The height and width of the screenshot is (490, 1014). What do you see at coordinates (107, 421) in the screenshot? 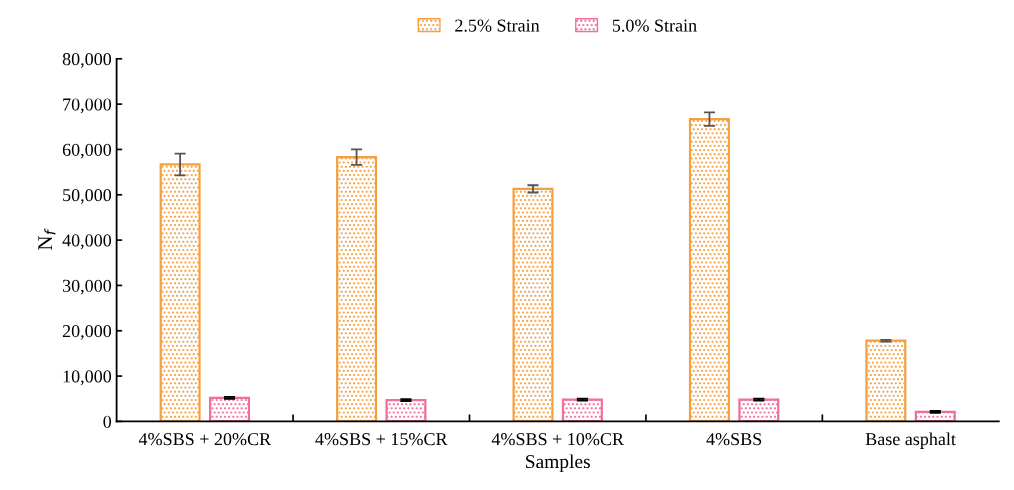
I see `y-tick-label: 0` at bounding box center [107, 421].